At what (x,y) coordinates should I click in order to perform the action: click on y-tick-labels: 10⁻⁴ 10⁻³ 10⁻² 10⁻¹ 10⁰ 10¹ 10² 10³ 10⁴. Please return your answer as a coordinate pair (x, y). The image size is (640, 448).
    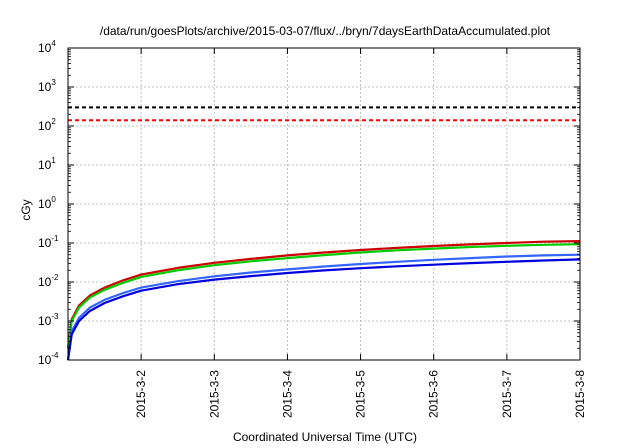
    Looking at the image, I should click on (48, 203).